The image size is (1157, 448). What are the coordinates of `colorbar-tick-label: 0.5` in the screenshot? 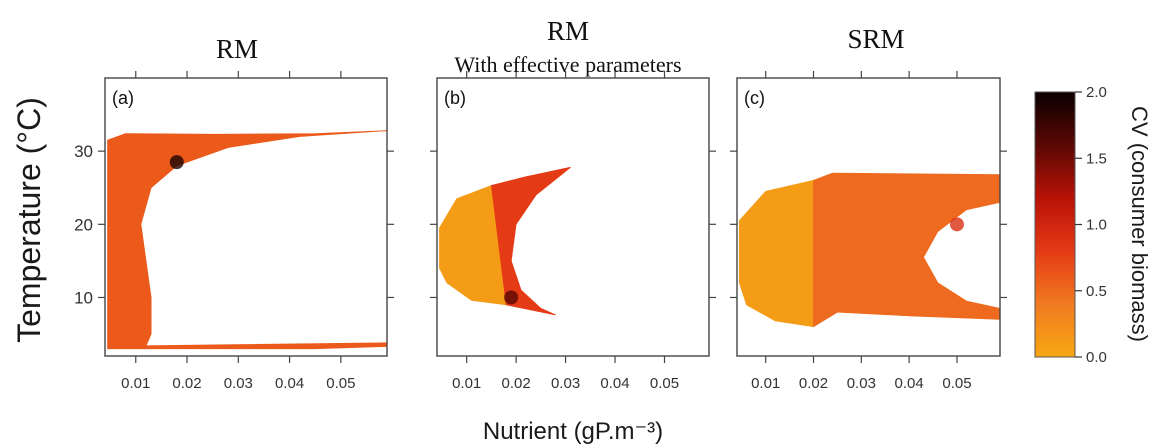 It's located at (1096, 291).